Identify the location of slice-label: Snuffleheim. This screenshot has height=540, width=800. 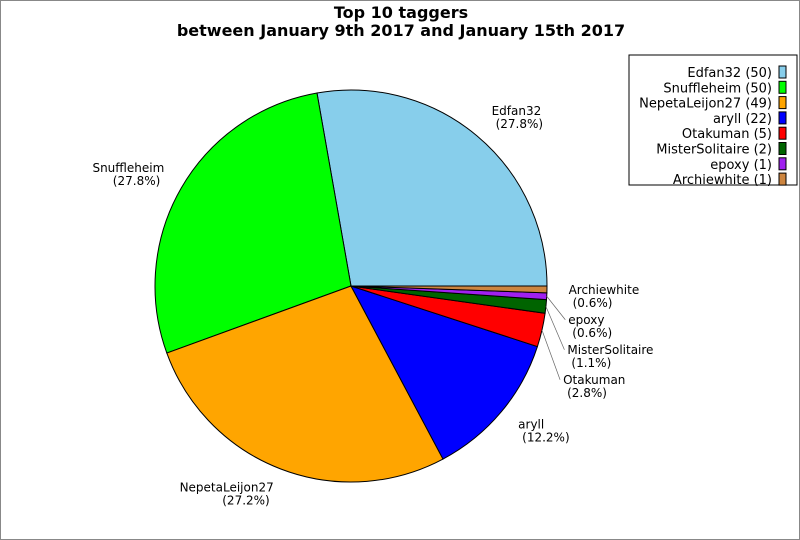
(128, 168).